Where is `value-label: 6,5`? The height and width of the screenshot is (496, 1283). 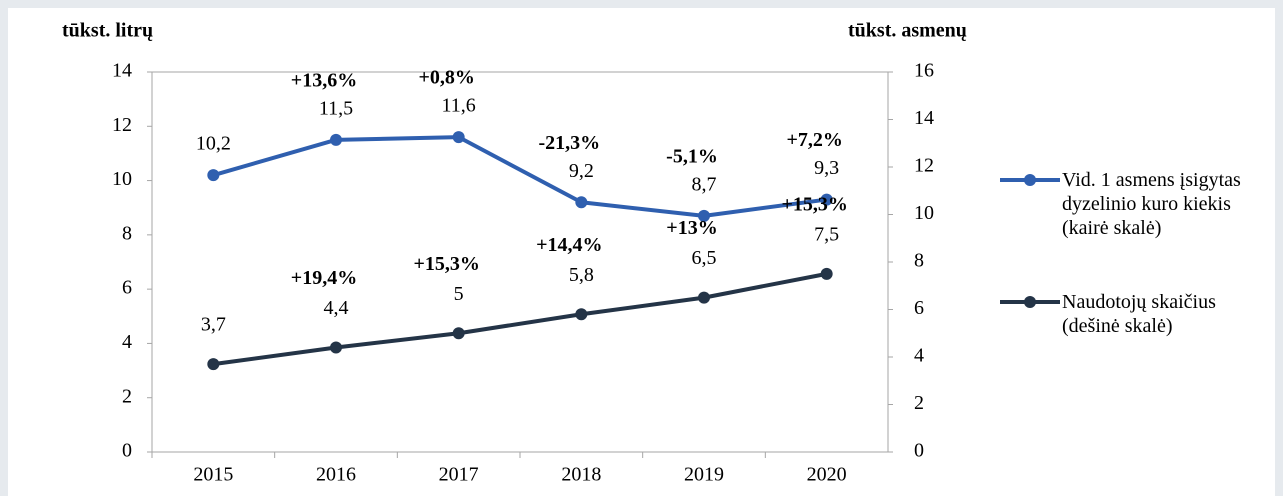 value-label: 6,5 is located at coordinates (704, 258).